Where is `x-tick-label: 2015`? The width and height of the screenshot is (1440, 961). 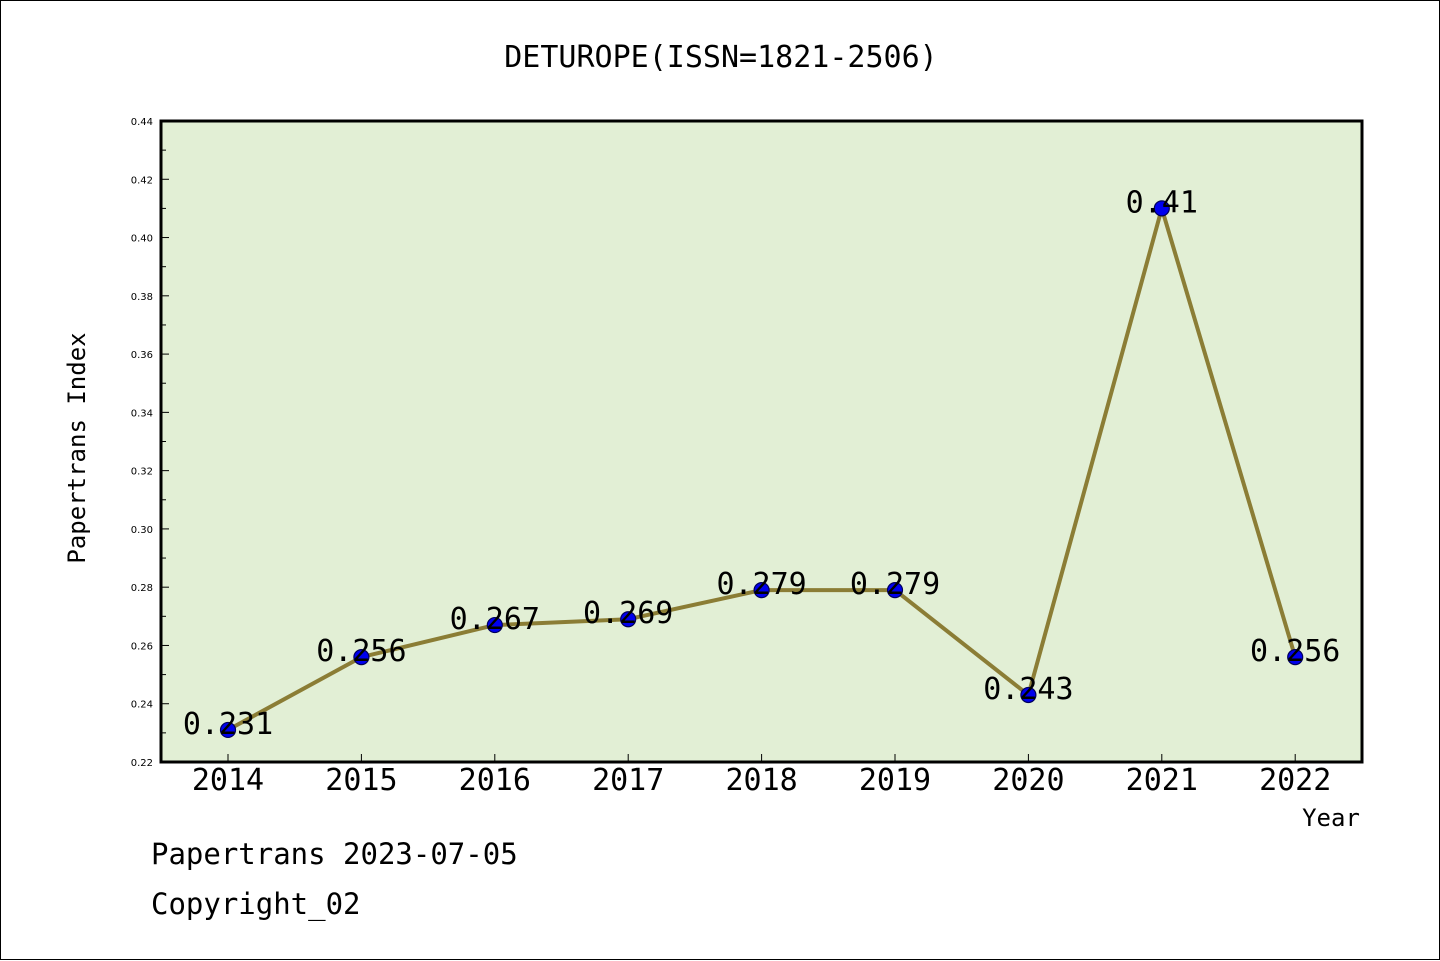 x-tick-label: 2015 is located at coordinates (361, 780).